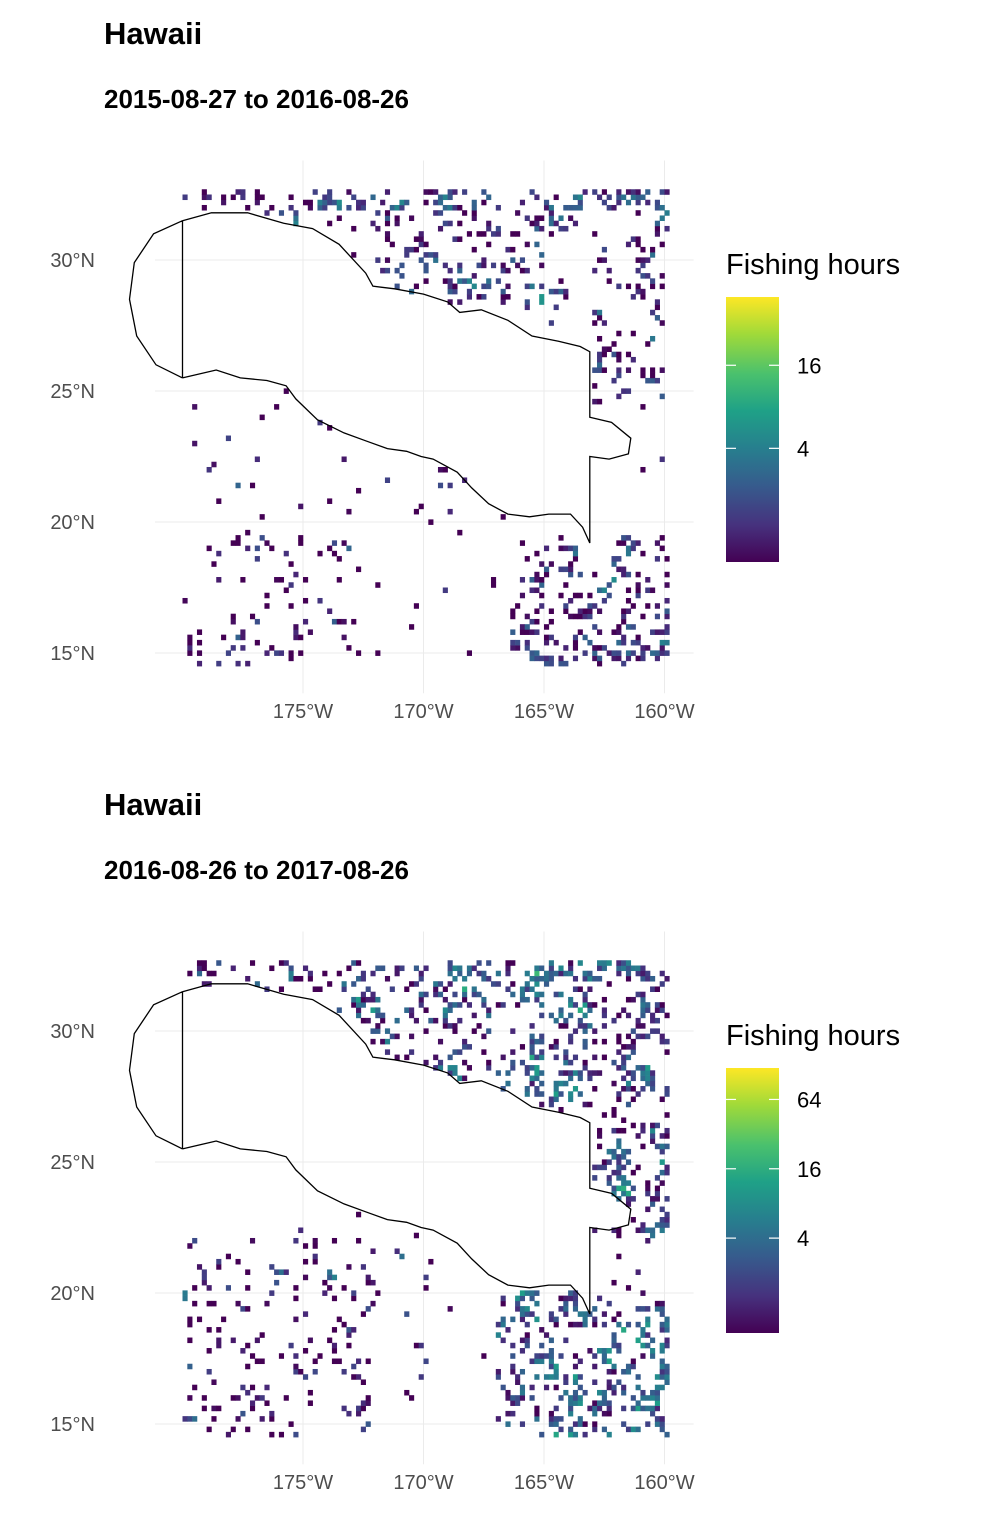 This screenshot has width=982, height=1528. What do you see at coordinates (803, 1238) in the screenshot?
I see `legend-break-label: 4` at bounding box center [803, 1238].